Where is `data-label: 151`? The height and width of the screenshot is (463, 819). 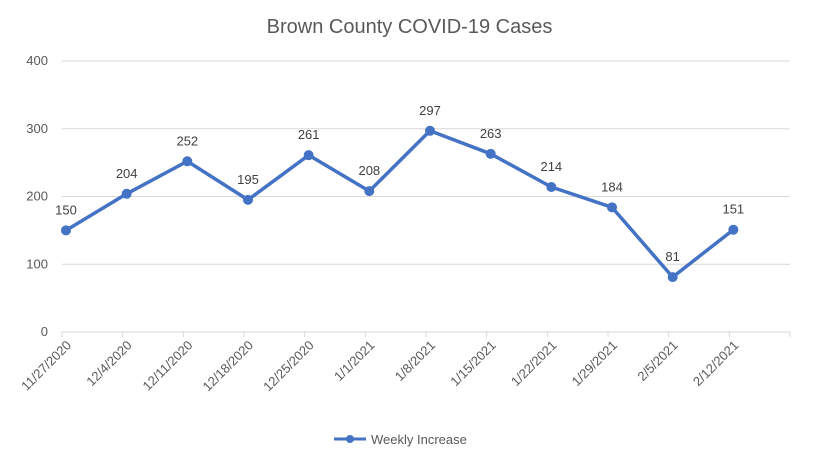 data-label: 151 is located at coordinates (733, 209).